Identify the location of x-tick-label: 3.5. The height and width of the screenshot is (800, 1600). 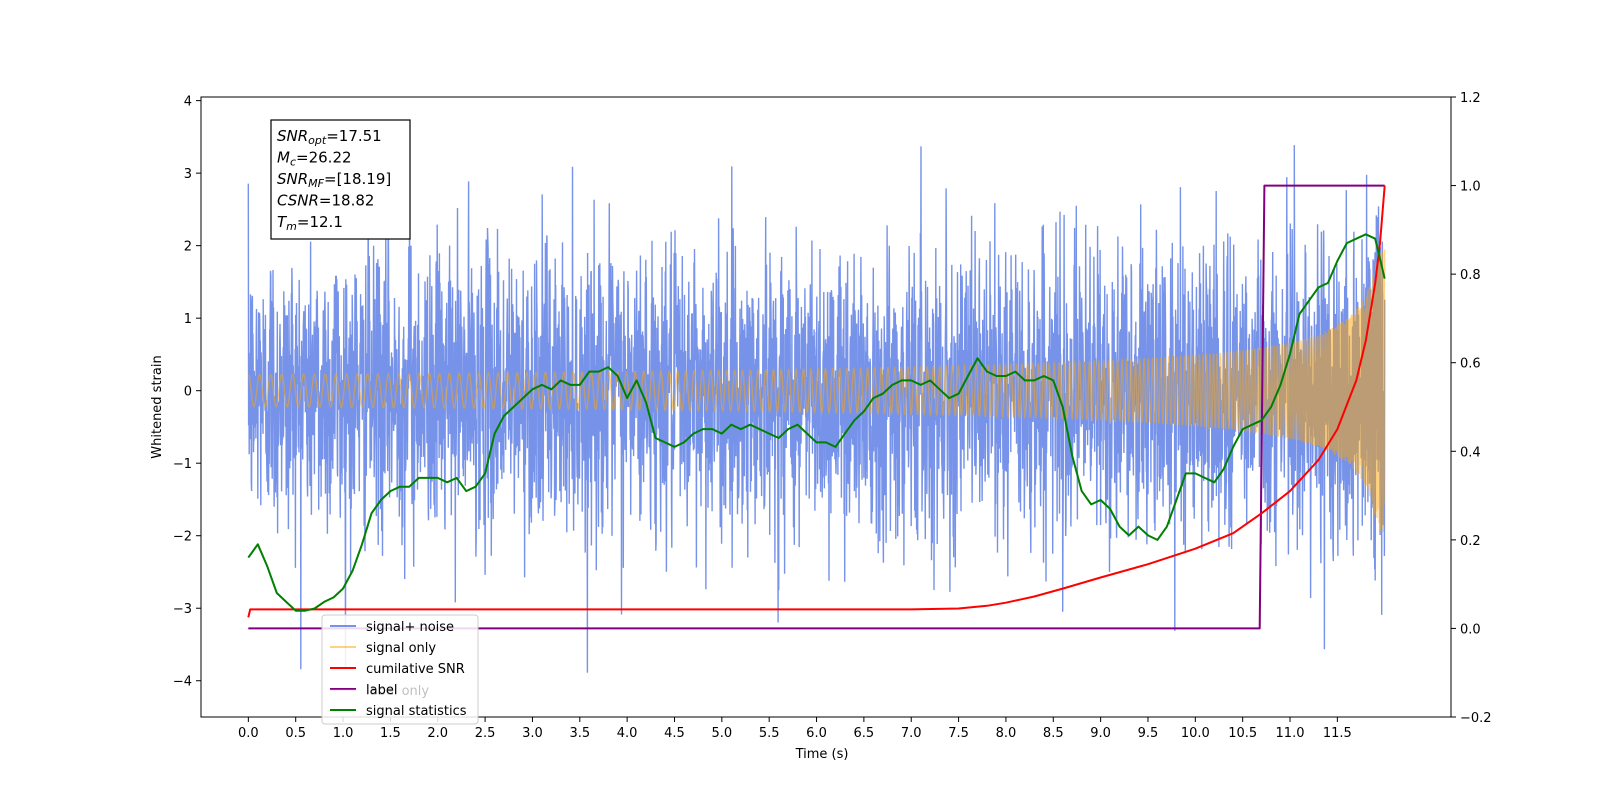
(579, 733).